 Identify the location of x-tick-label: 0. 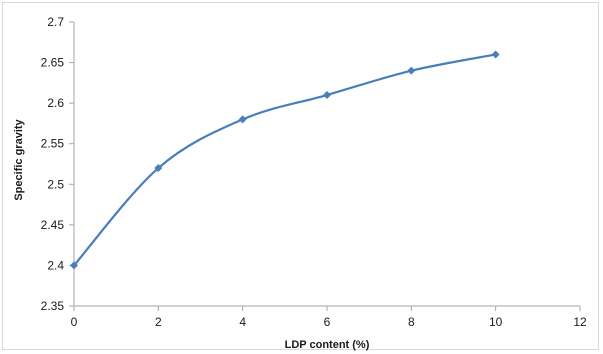
(74, 322).